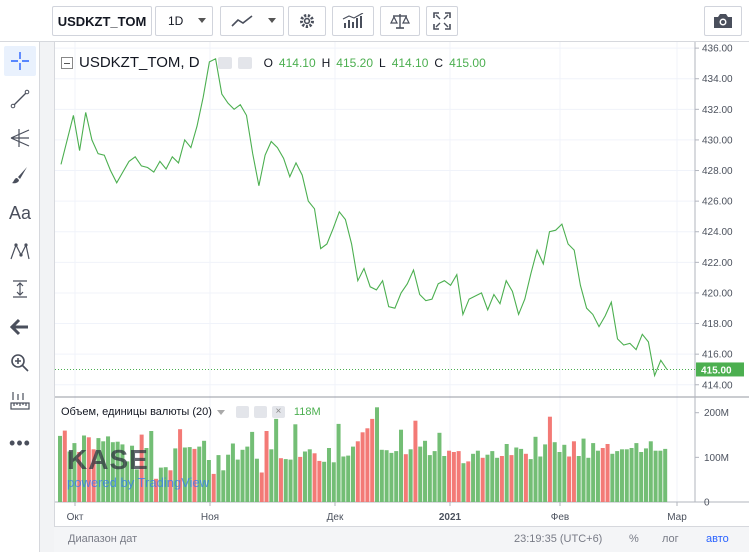 The image size is (749, 552). What do you see at coordinates (278, 412) in the screenshot?
I see `close-icon: ×` at bounding box center [278, 412].